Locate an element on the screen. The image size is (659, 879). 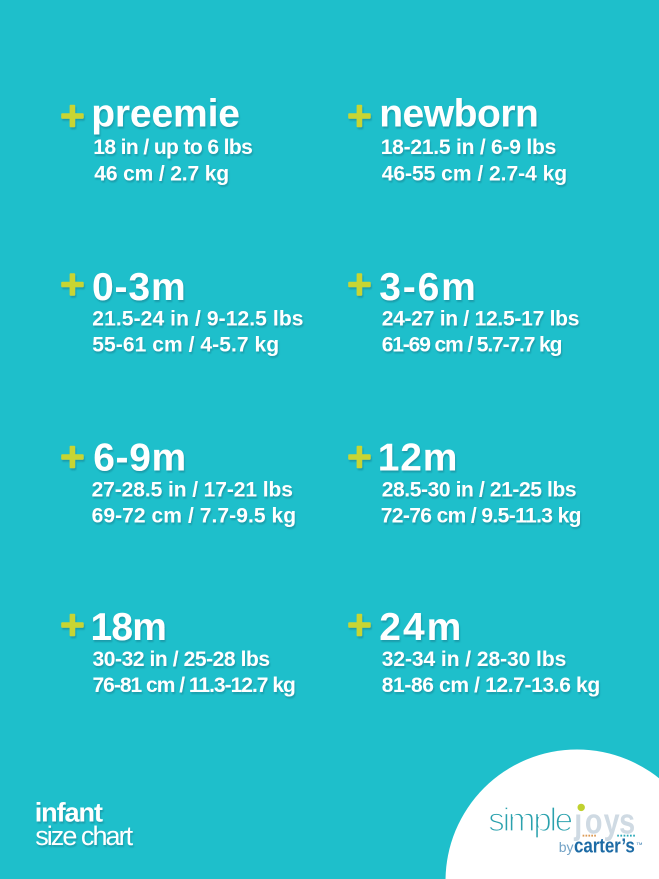
svg-text: 30-32 in / 25-28 lbs is located at coordinates (181, 659).